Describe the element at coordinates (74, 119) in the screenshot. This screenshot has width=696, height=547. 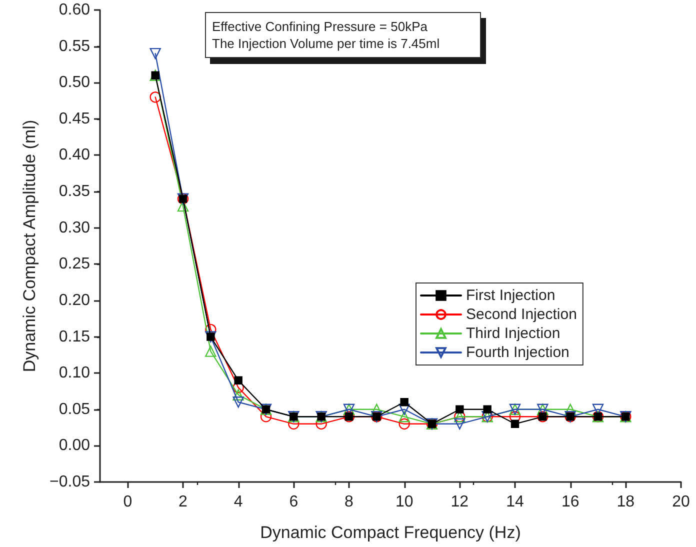
I see `y-tick-label: 0.45` at that location.